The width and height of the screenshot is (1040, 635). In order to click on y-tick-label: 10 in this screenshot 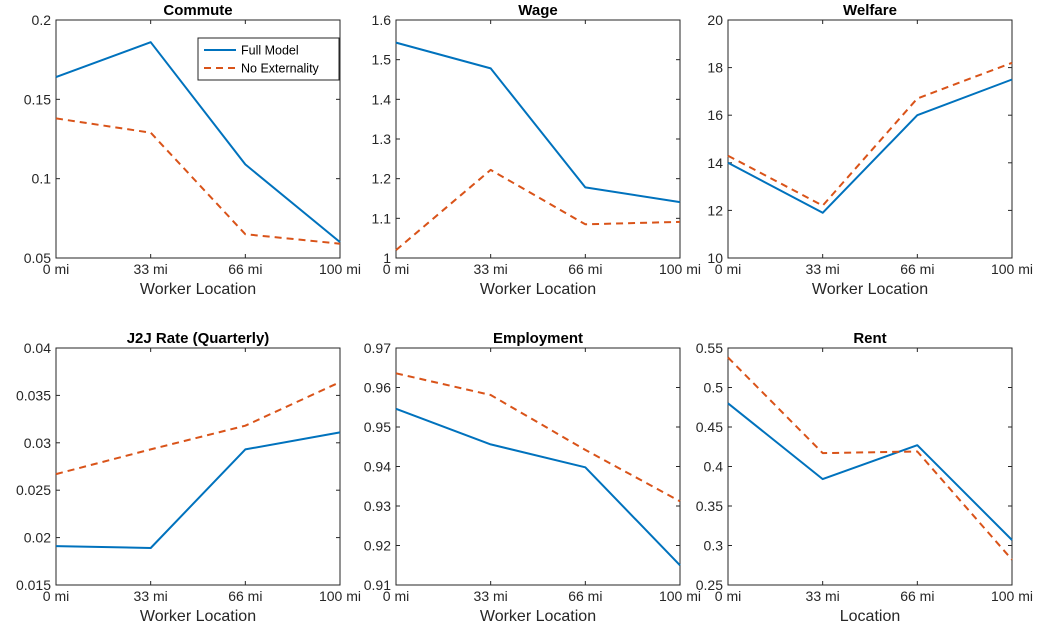, I will do `click(715, 258)`.